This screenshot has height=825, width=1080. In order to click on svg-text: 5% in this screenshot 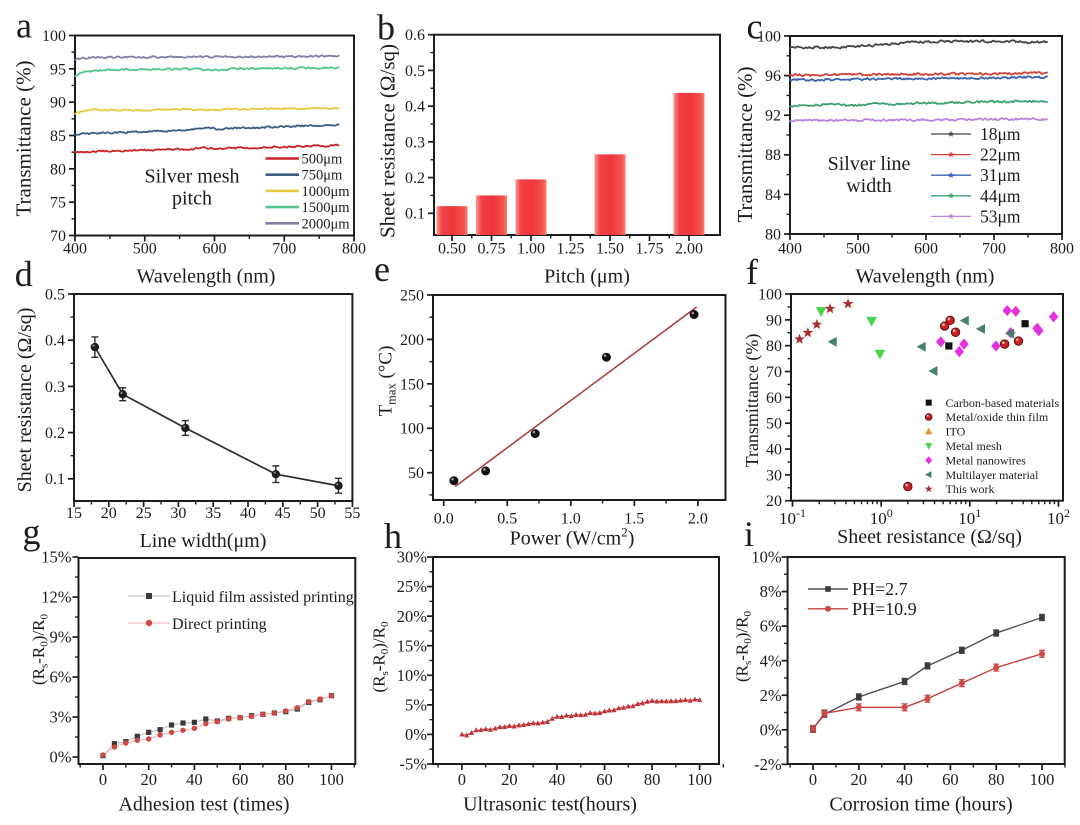, I will do `click(416, 705)`.